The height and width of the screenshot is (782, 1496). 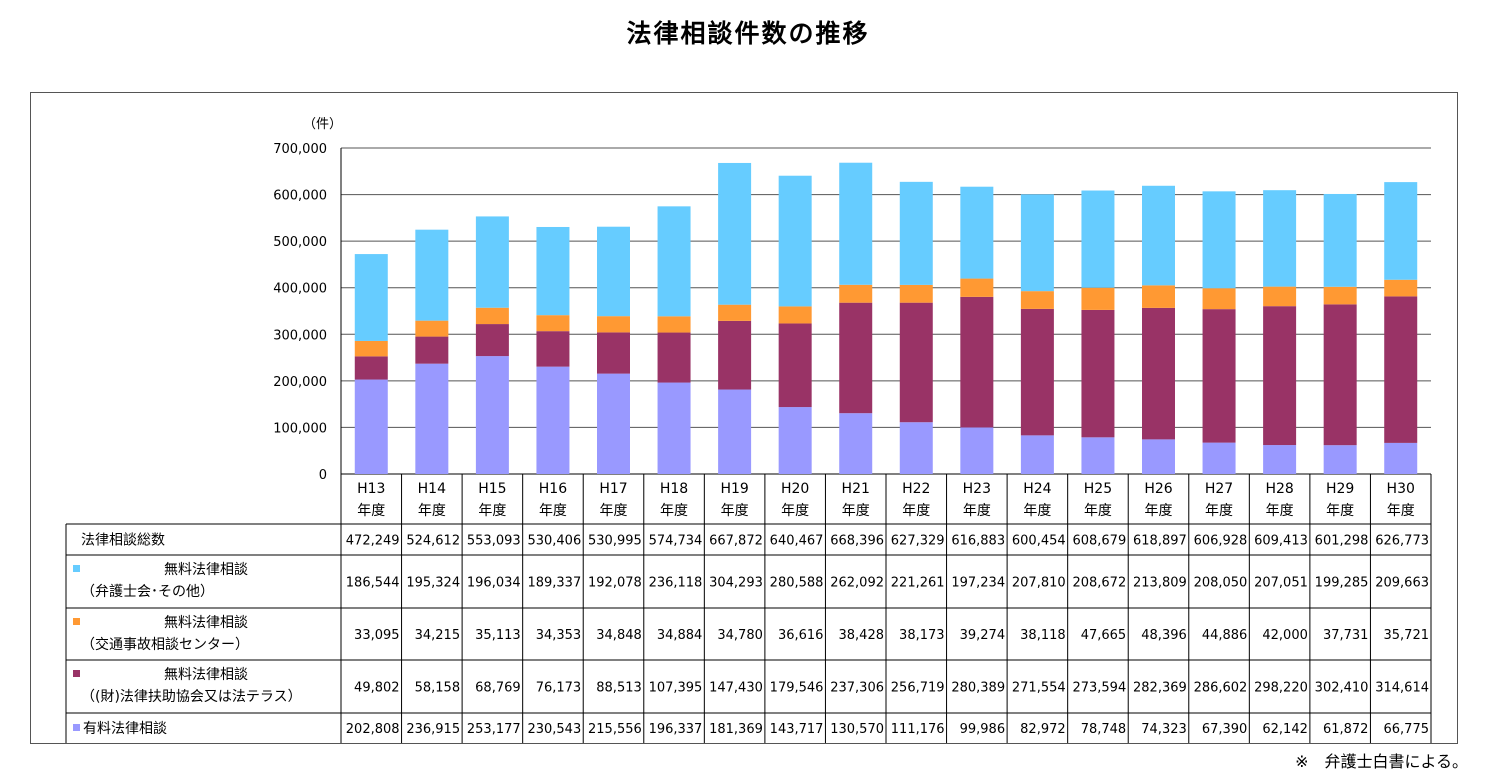 What do you see at coordinates (977, 489) in the screenshot?
I see `x-tick-label: H23` at bounding box center [977, 489].